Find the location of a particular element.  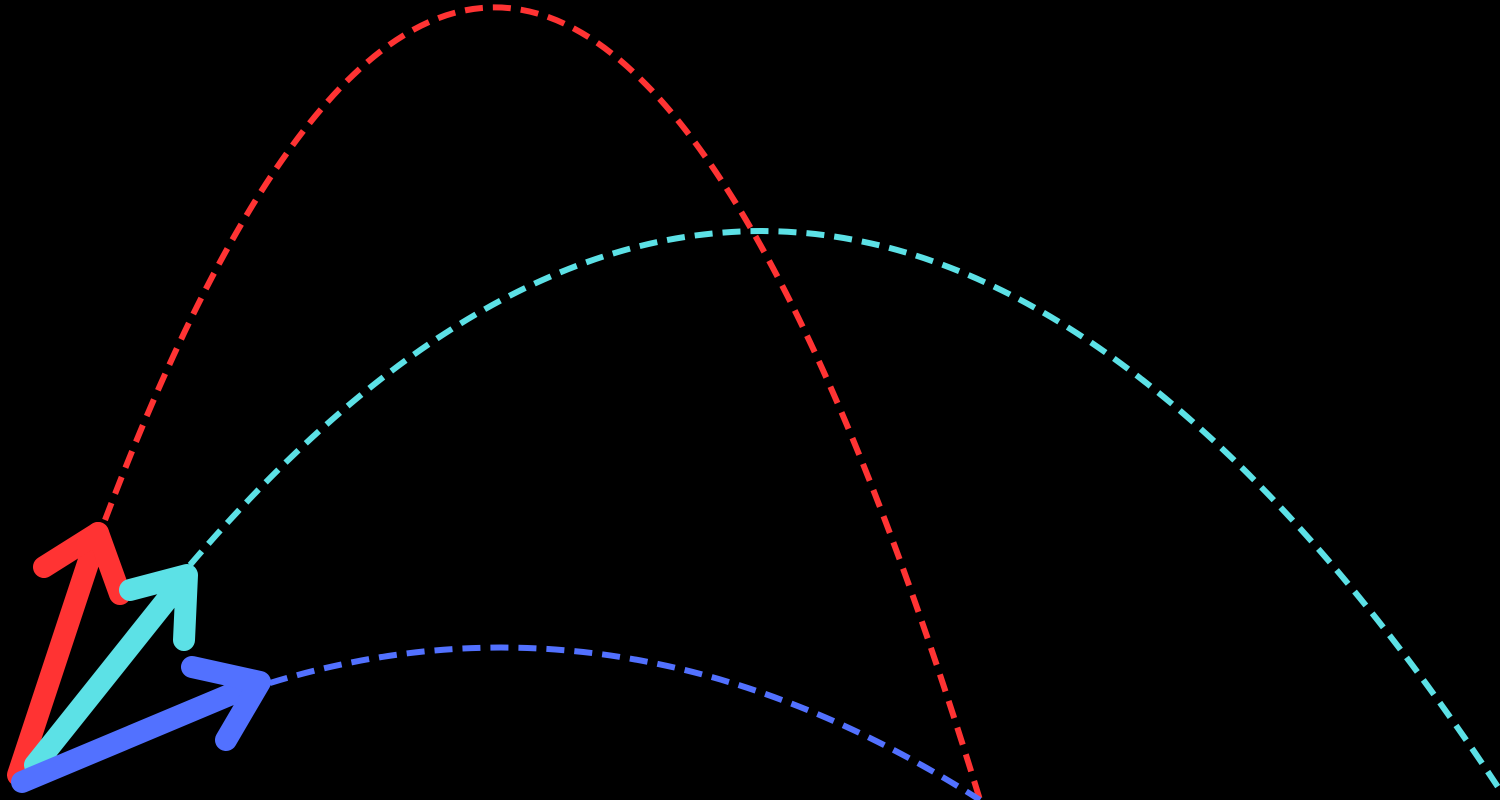

red-arrow is located at coordinates (69, 654).